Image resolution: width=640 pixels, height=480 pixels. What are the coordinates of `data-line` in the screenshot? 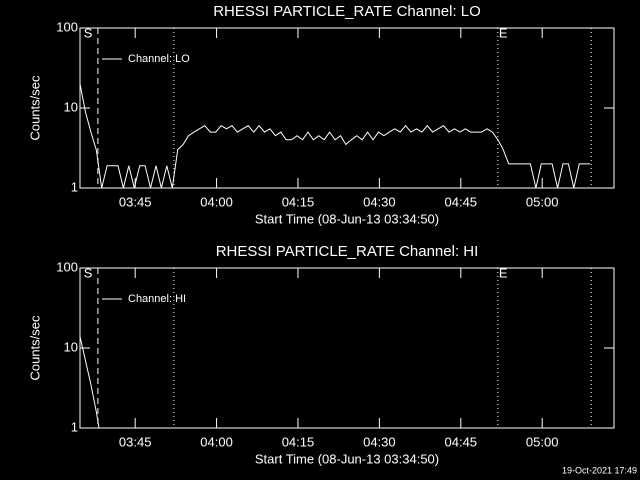 It's located at (89, 382).